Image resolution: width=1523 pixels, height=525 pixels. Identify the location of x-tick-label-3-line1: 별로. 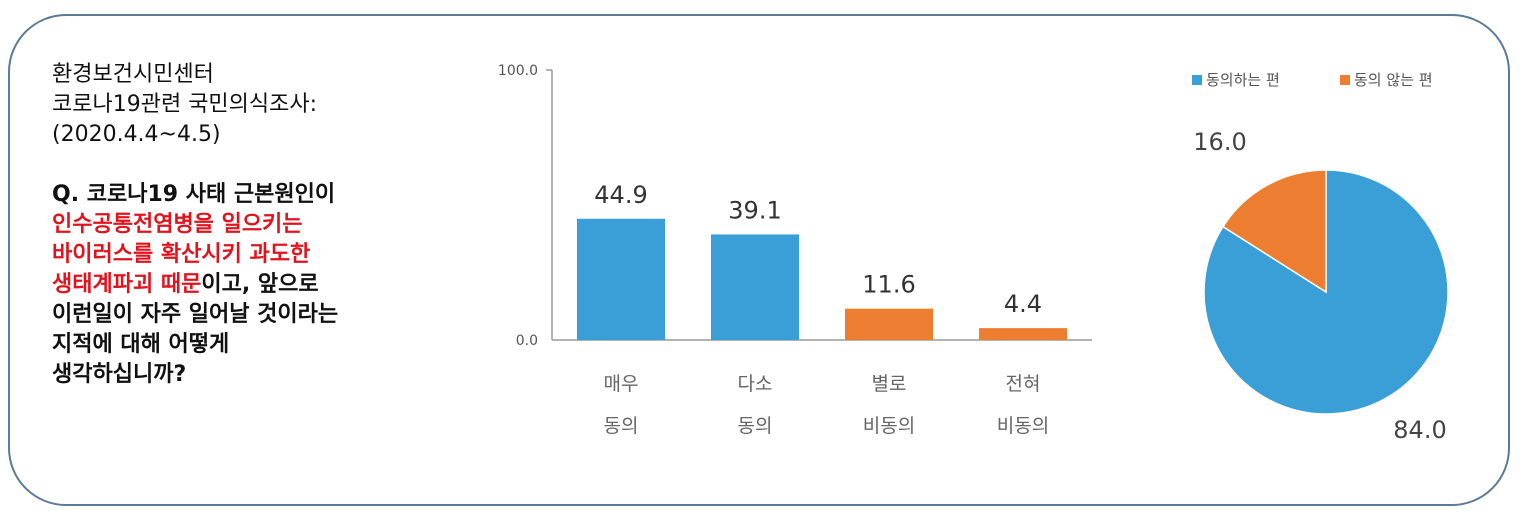
(889, 384).